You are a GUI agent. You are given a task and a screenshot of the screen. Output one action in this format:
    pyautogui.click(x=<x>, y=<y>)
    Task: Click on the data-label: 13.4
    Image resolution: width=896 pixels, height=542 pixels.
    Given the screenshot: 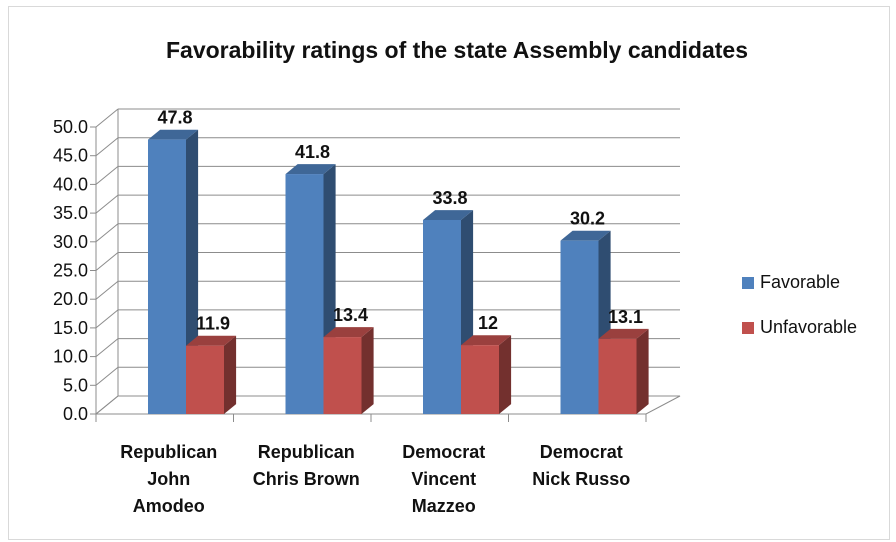 What is the action you would take?
    pyautogui.click(x=350, y=315)
    